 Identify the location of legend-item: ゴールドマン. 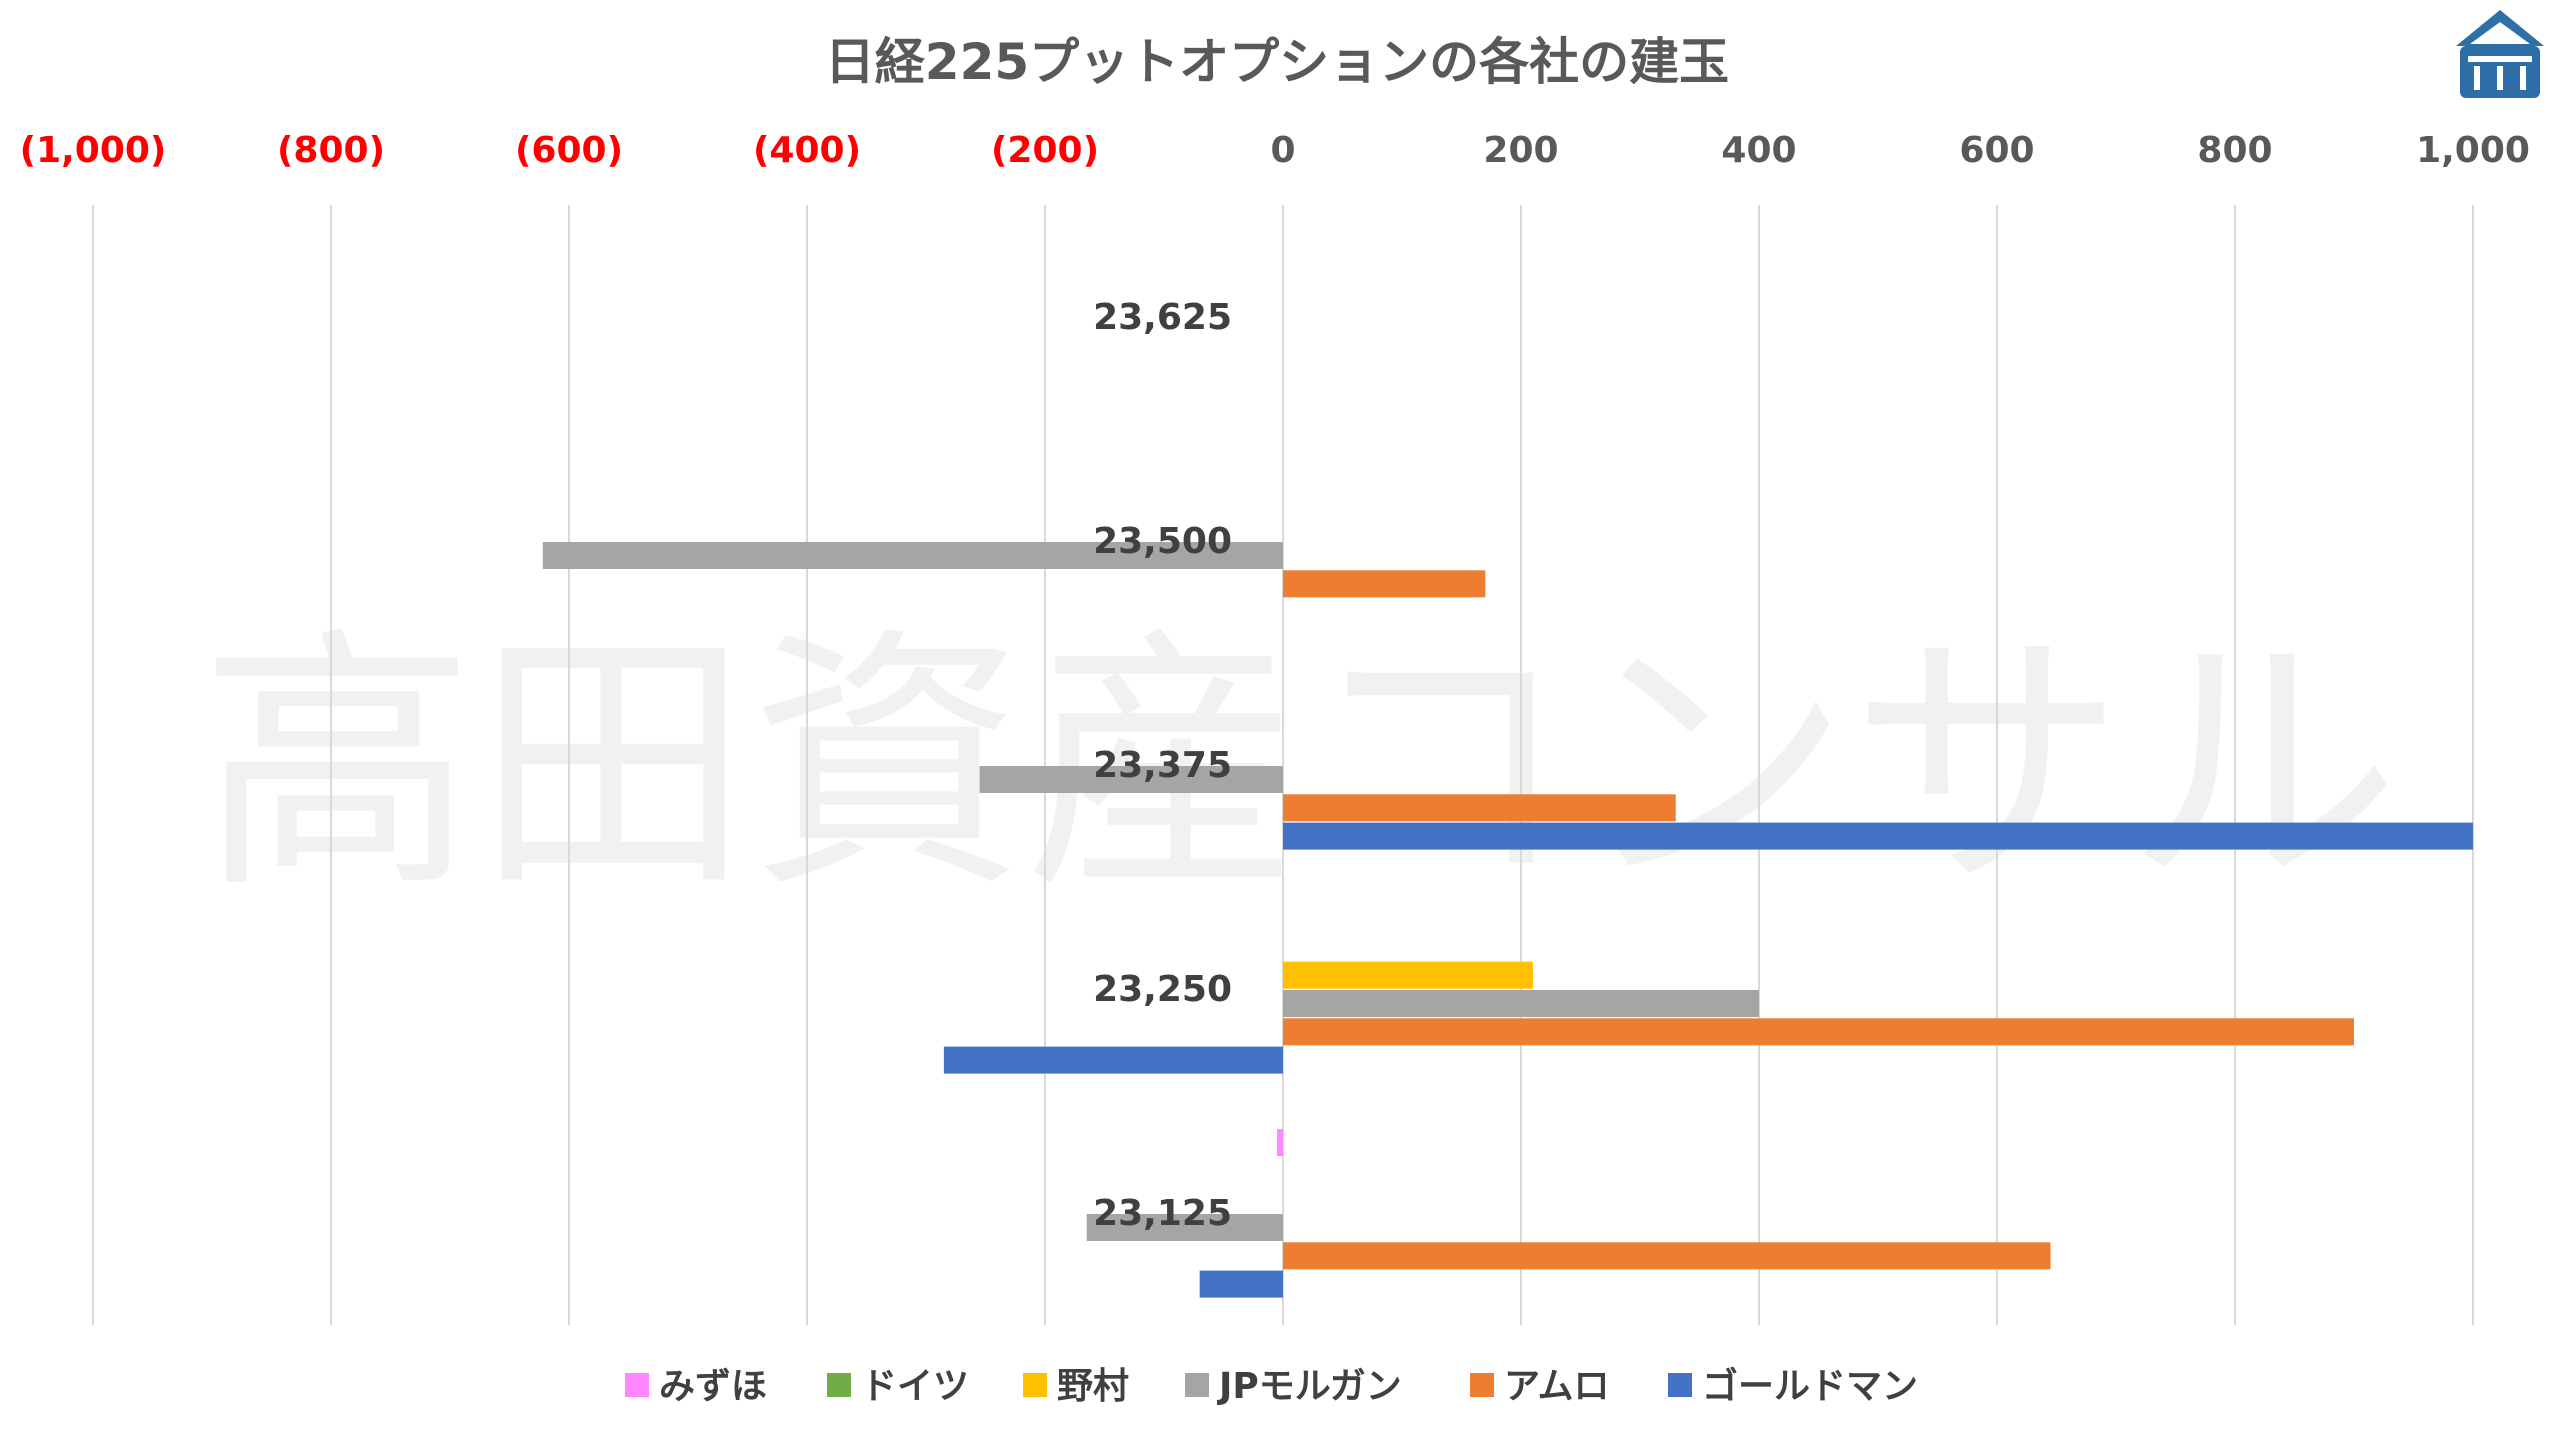
(1793, 1386).